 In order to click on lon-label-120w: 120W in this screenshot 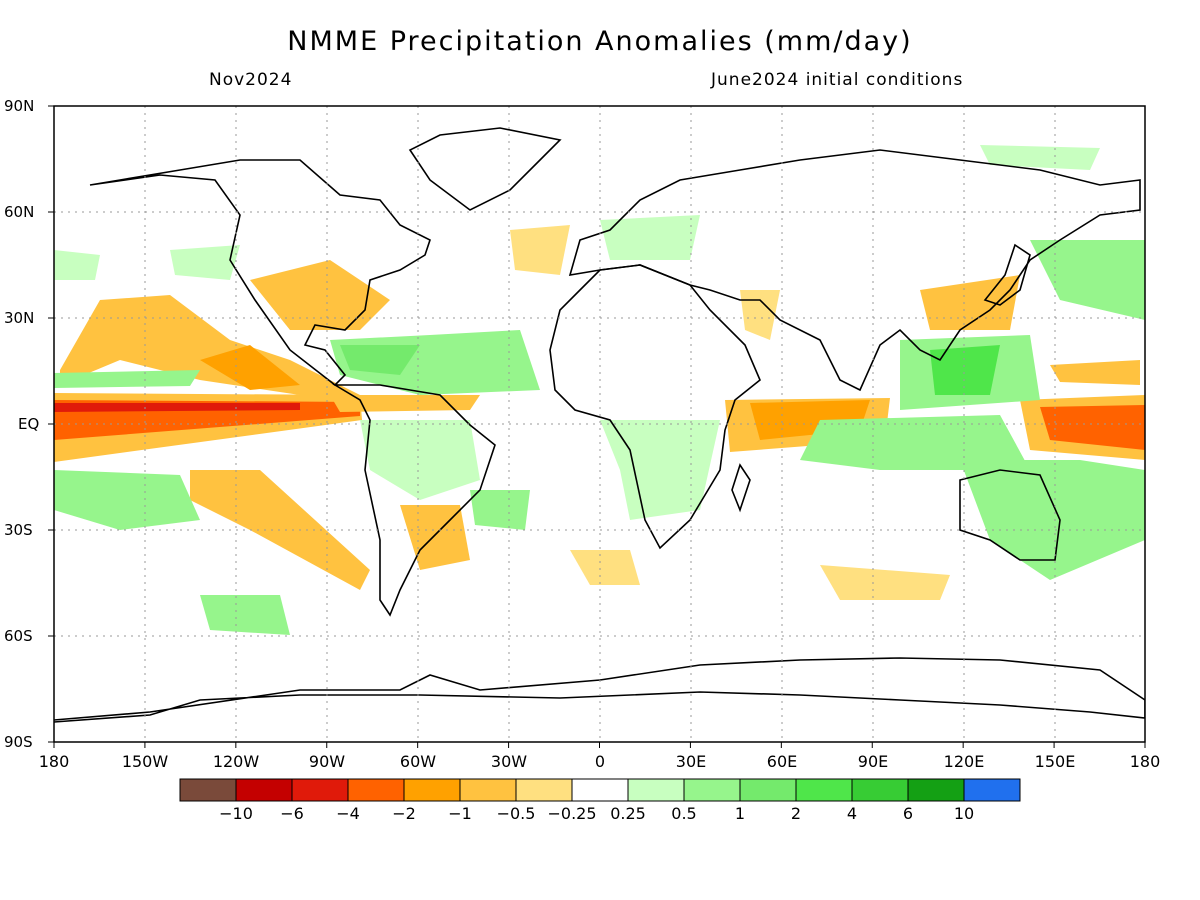, I will do `click(236, 761)`.